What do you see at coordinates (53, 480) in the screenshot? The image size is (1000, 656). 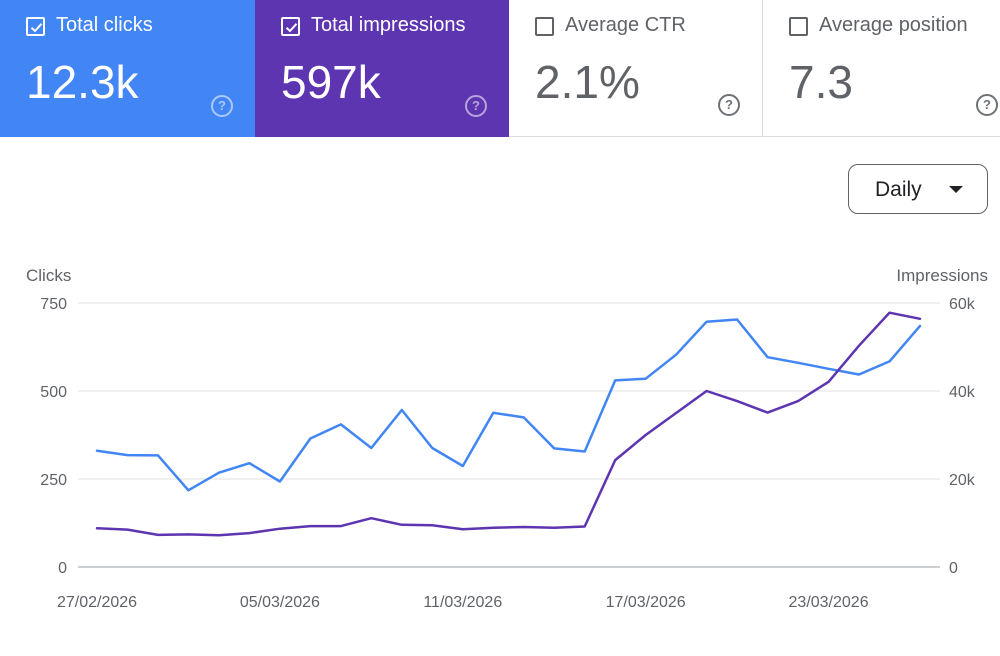 I see `left-tick-label: 250` at bounding box center [53, 480].